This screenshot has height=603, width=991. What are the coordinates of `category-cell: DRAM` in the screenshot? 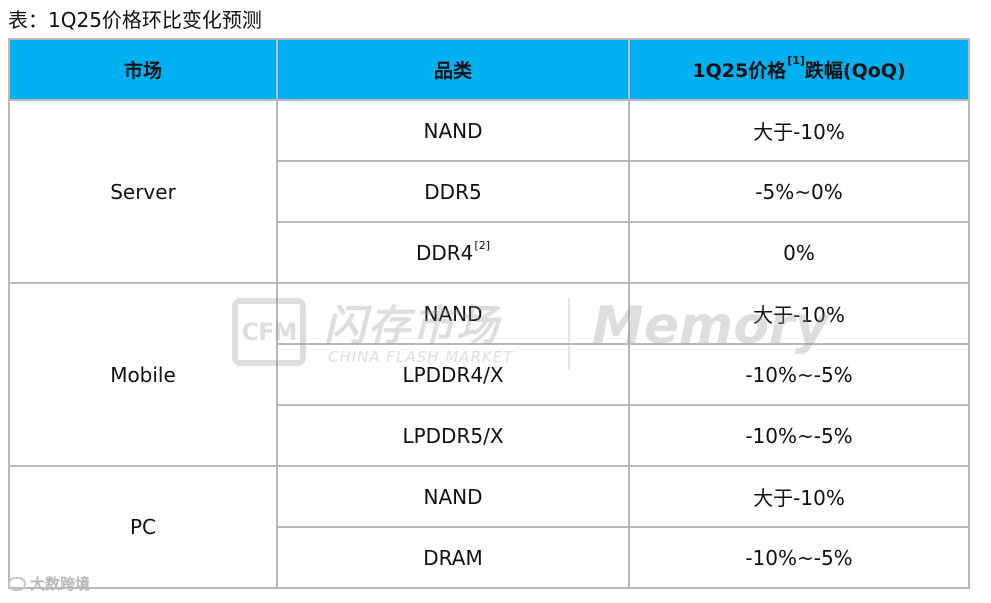 It's located at (453, 557).